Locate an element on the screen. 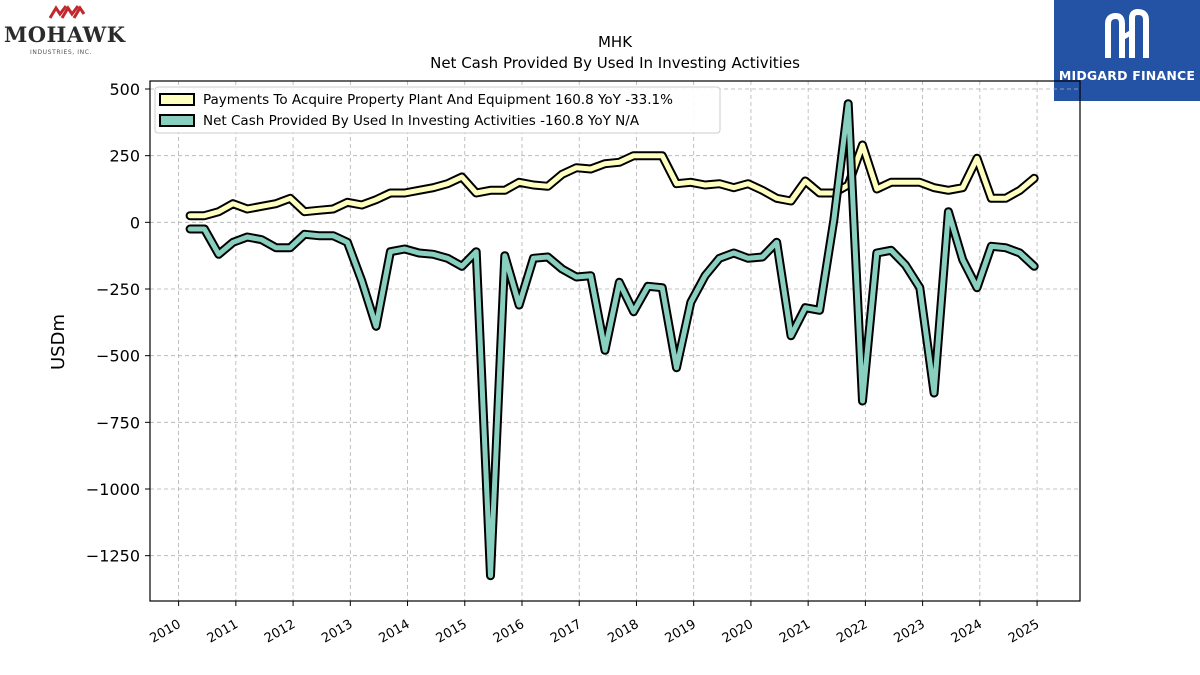  chart-title: MHK is located at coordinates (615, 42).